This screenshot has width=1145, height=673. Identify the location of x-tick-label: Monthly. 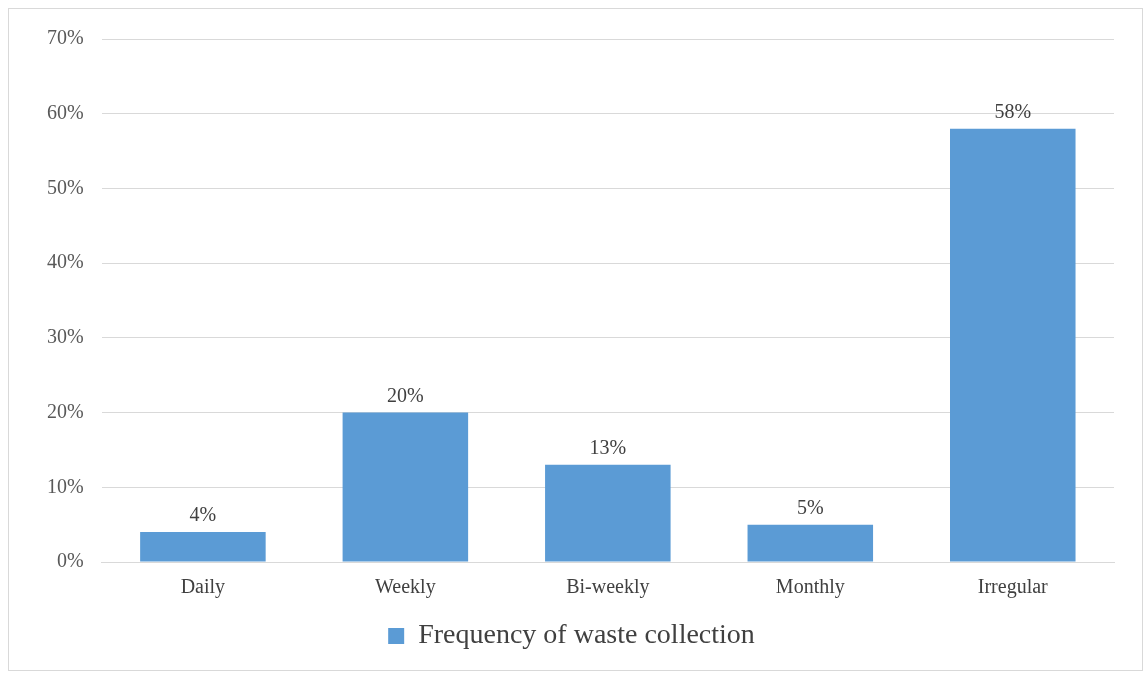
(810, 587).